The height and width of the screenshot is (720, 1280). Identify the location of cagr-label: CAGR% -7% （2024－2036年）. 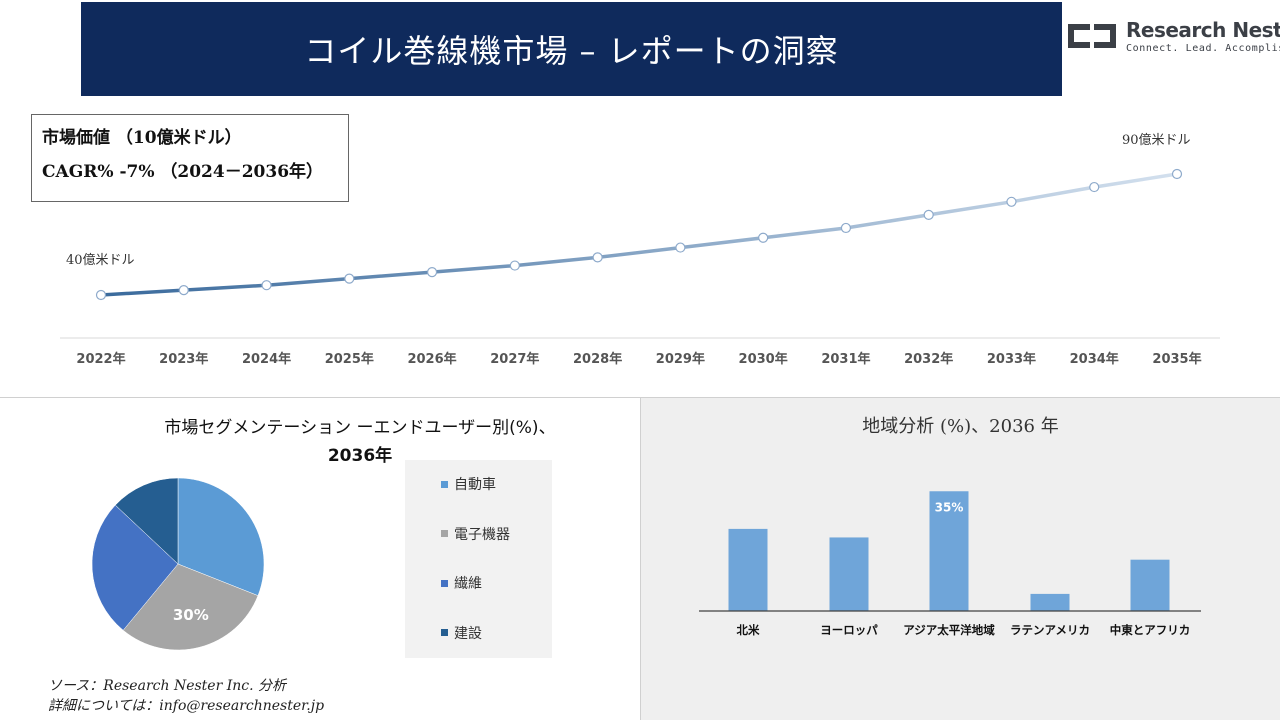
(183, 172).